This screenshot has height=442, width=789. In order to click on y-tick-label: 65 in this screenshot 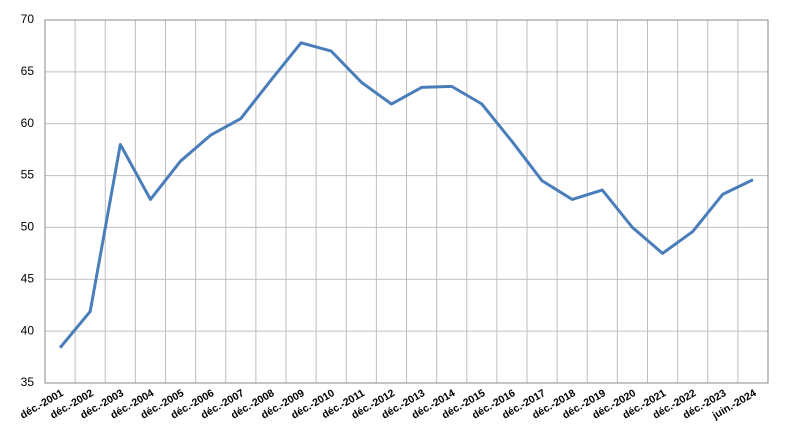, I will do `click(28, 71)`.